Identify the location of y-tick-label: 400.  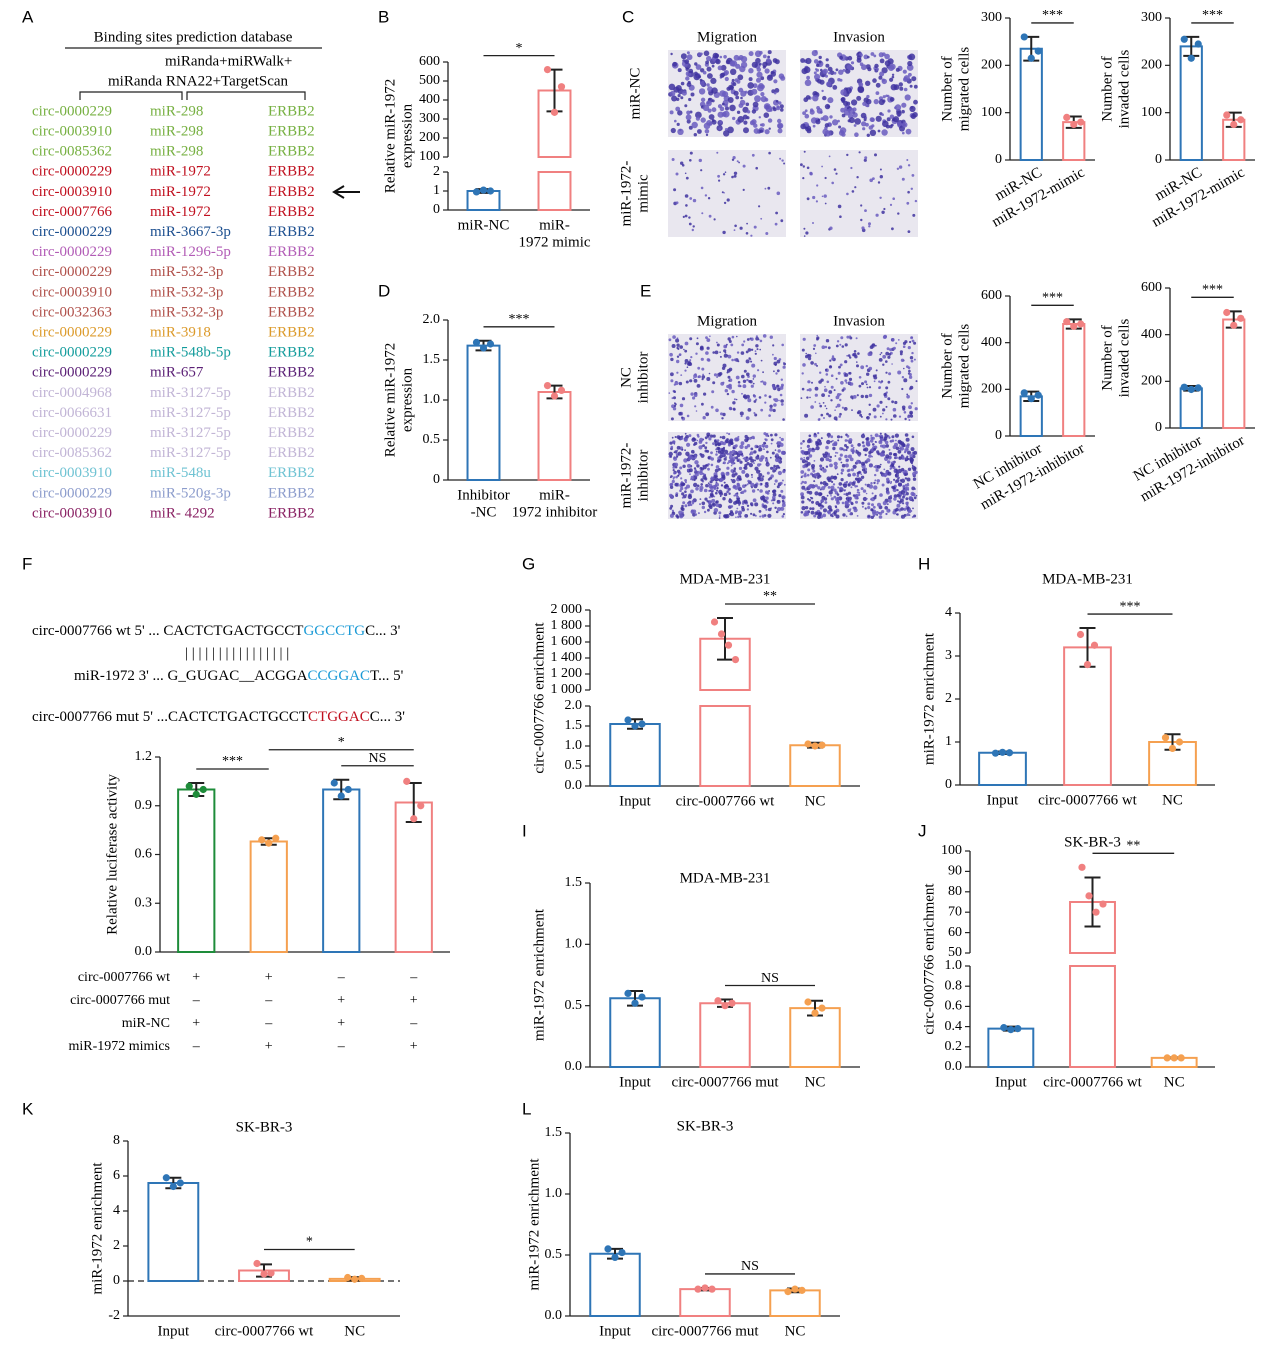
(1151, 334).